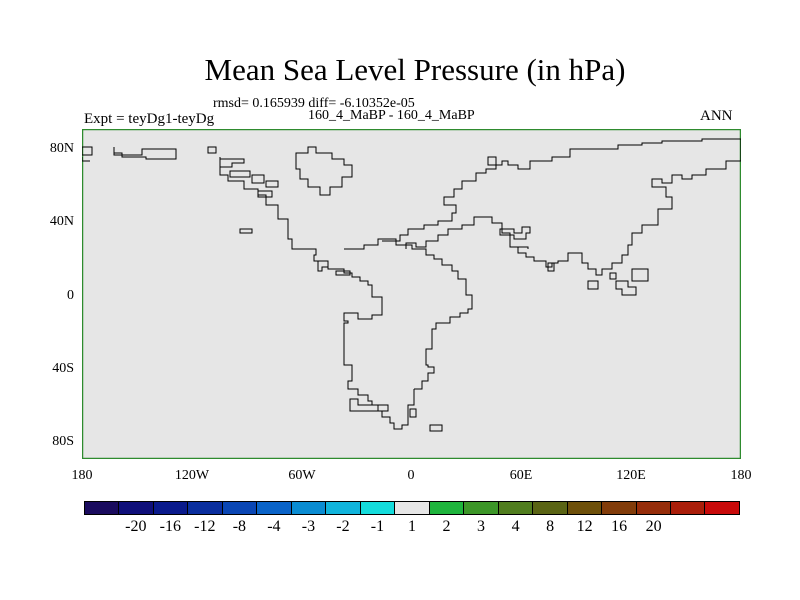 This screenshot has width=800, height=600. What do you see at coordinates (653, 526) in the screenshot?
I see `colorbar-label: 20` at bounding box center [653, 526].